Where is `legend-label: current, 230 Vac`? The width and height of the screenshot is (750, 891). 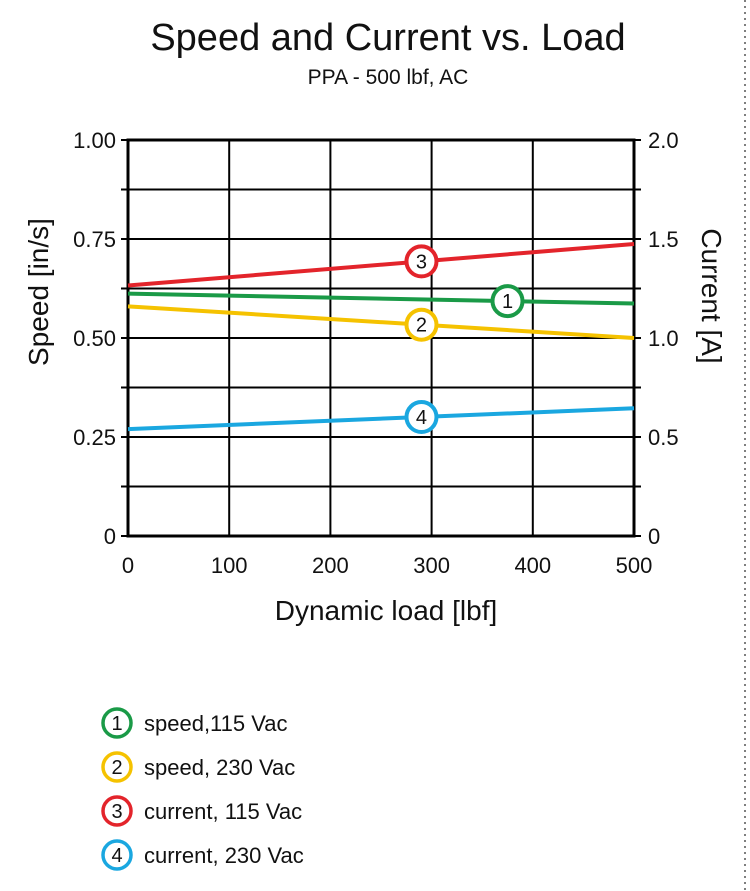
legend-label: current, 230 Vac is located at coordinates (224, 855).